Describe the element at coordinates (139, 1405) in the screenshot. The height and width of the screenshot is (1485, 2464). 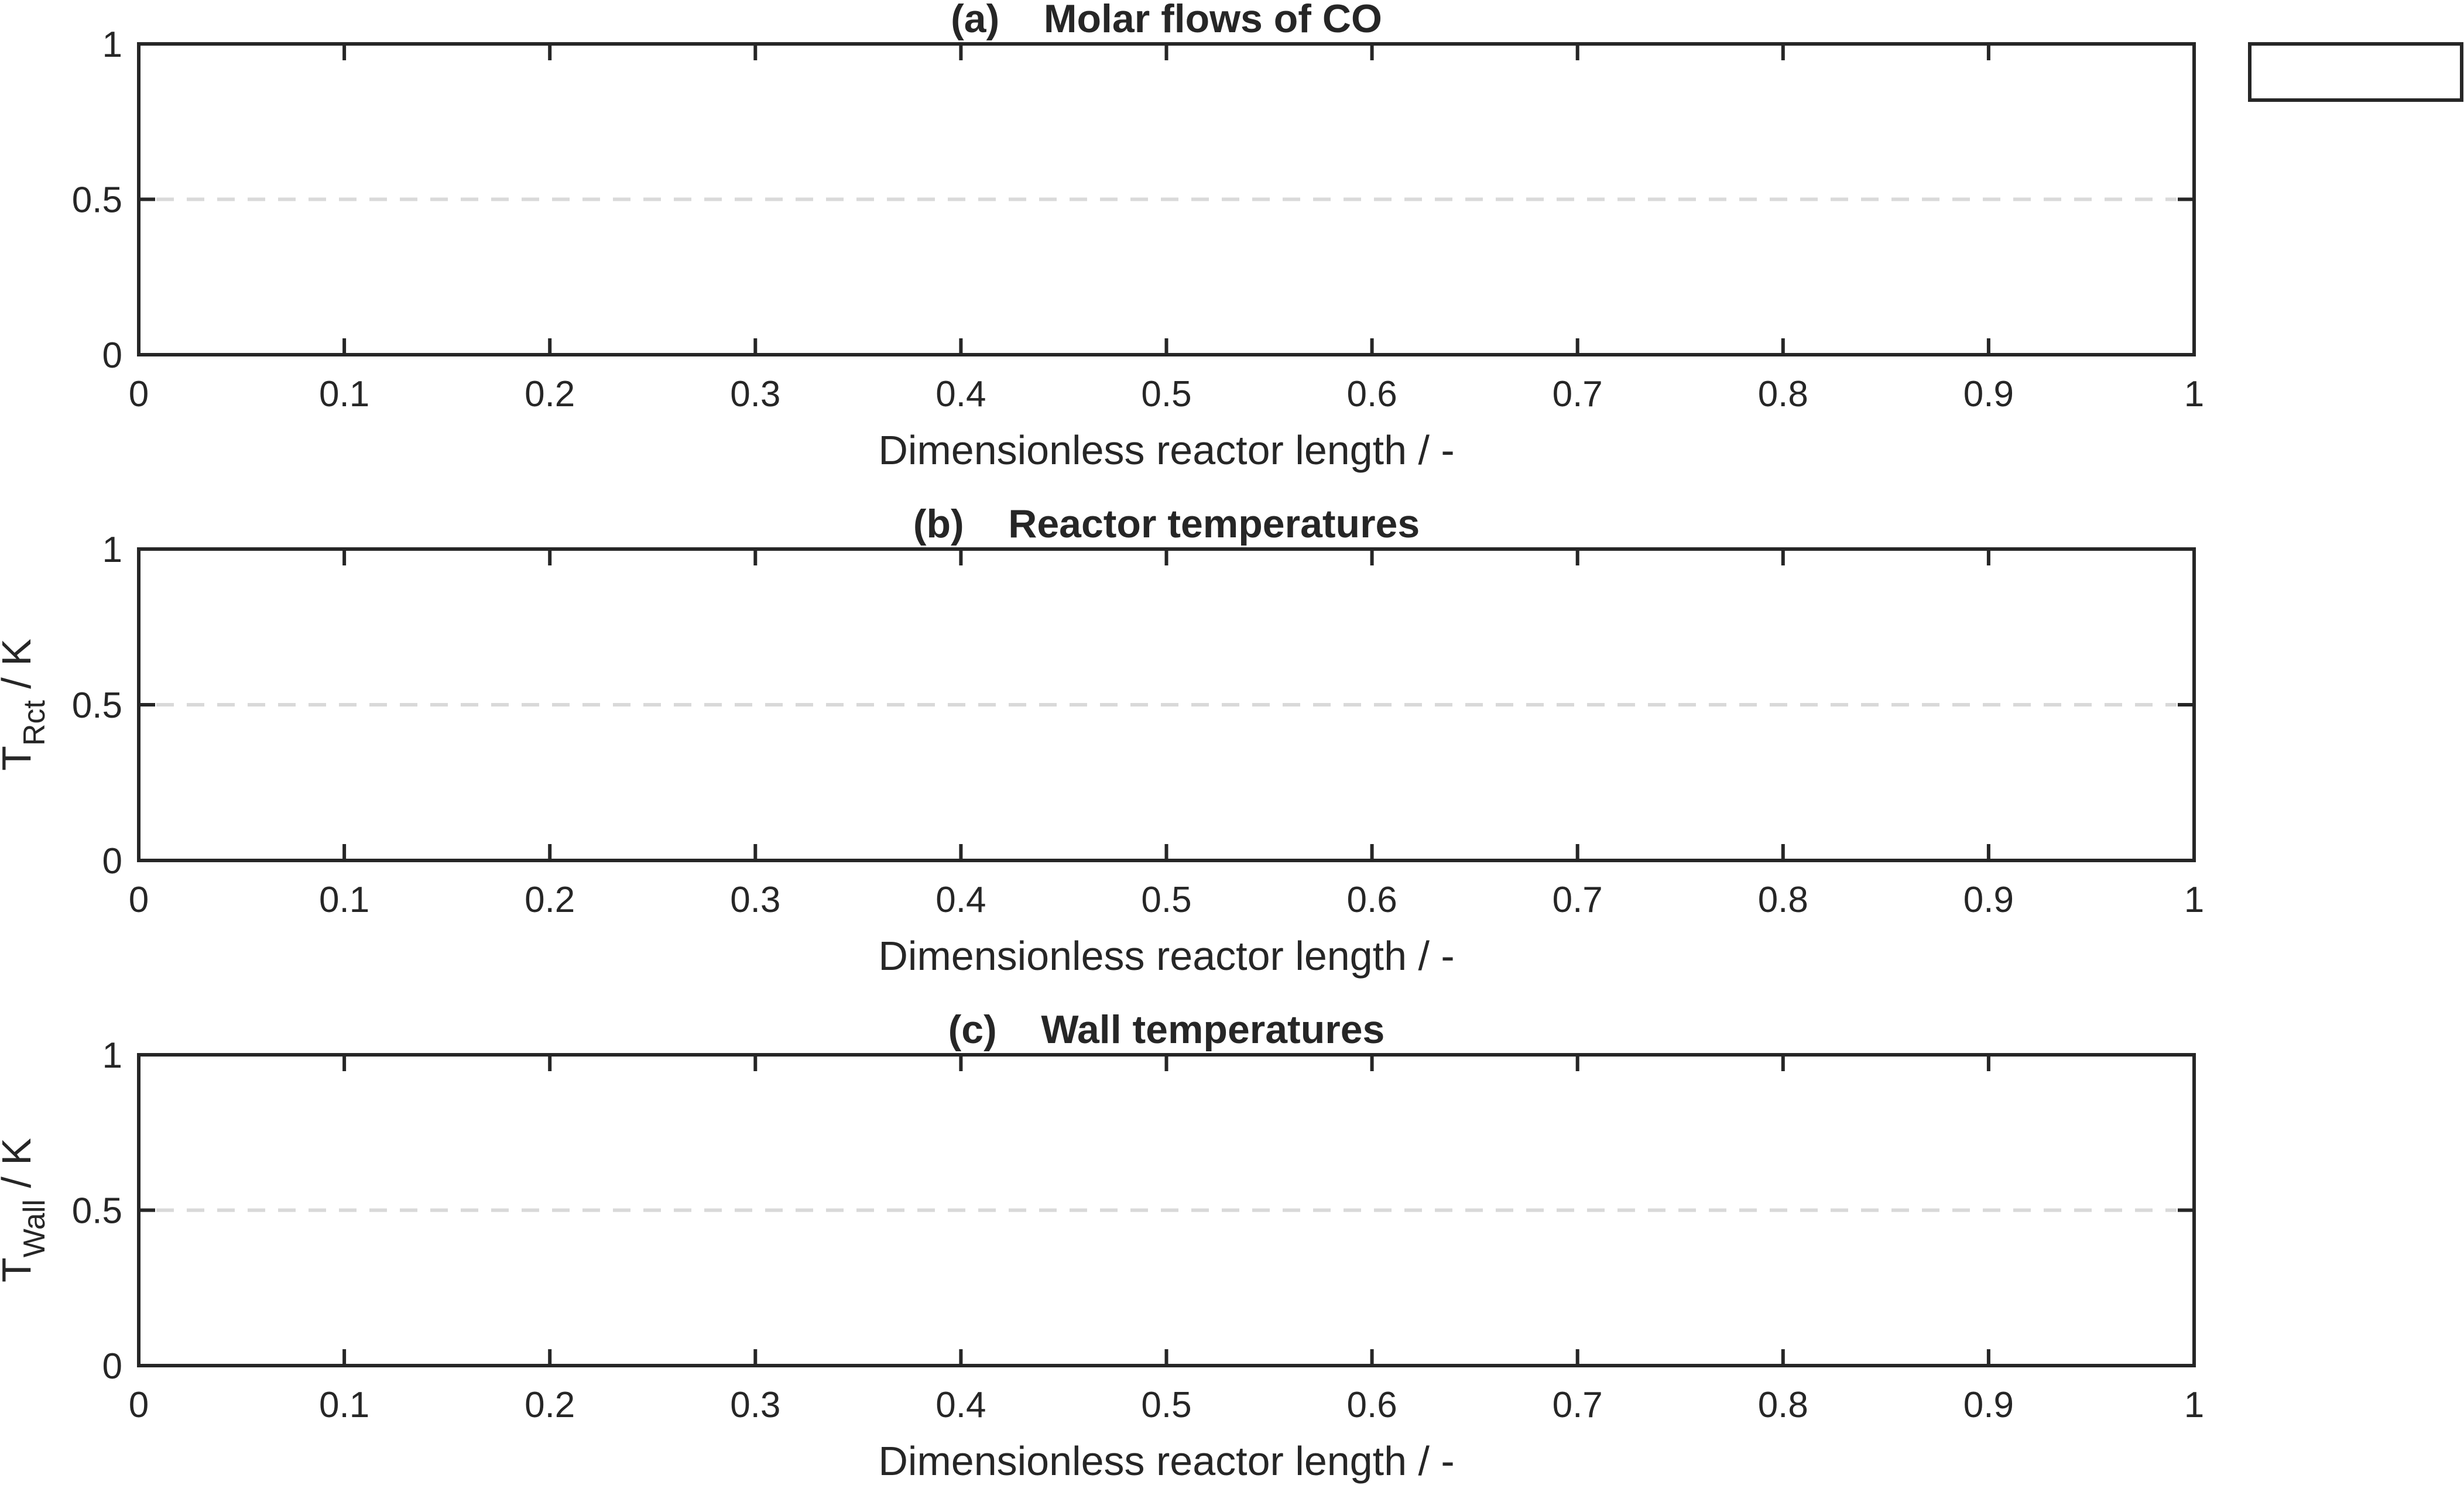
I see `panel-c-xtick-label: 0` at that location.